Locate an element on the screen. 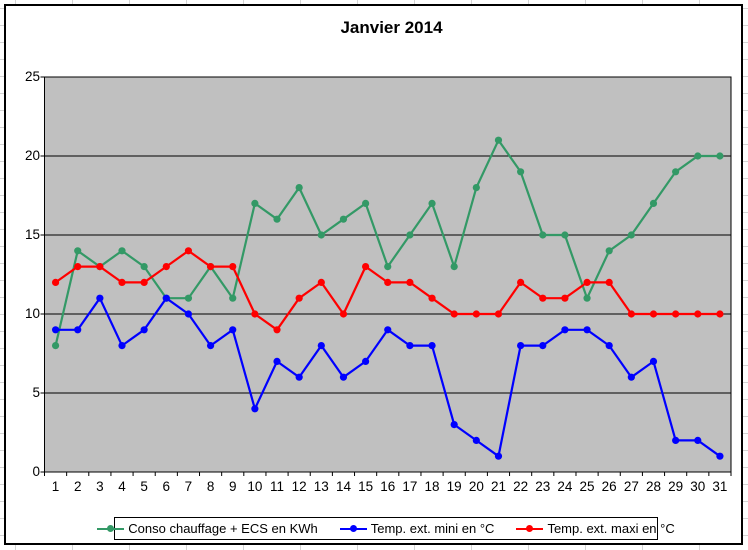  legend-entry-conso: Conso chauffage + ECS en KWh is located at coordinates (207, 528).